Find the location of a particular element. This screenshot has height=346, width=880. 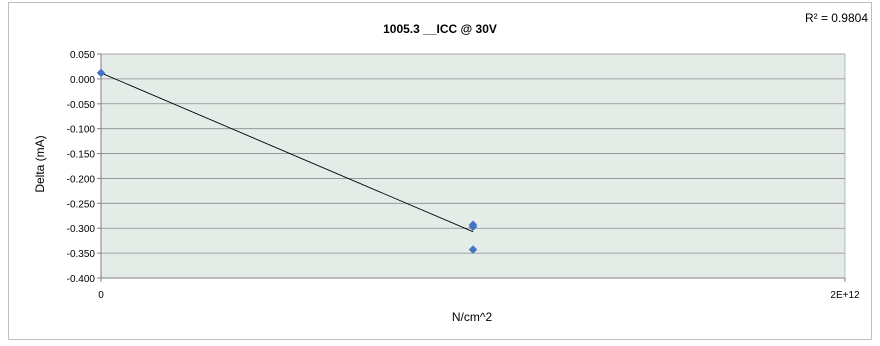

x-axis-title: N/cm^2 is located at coordinates (472, 317).